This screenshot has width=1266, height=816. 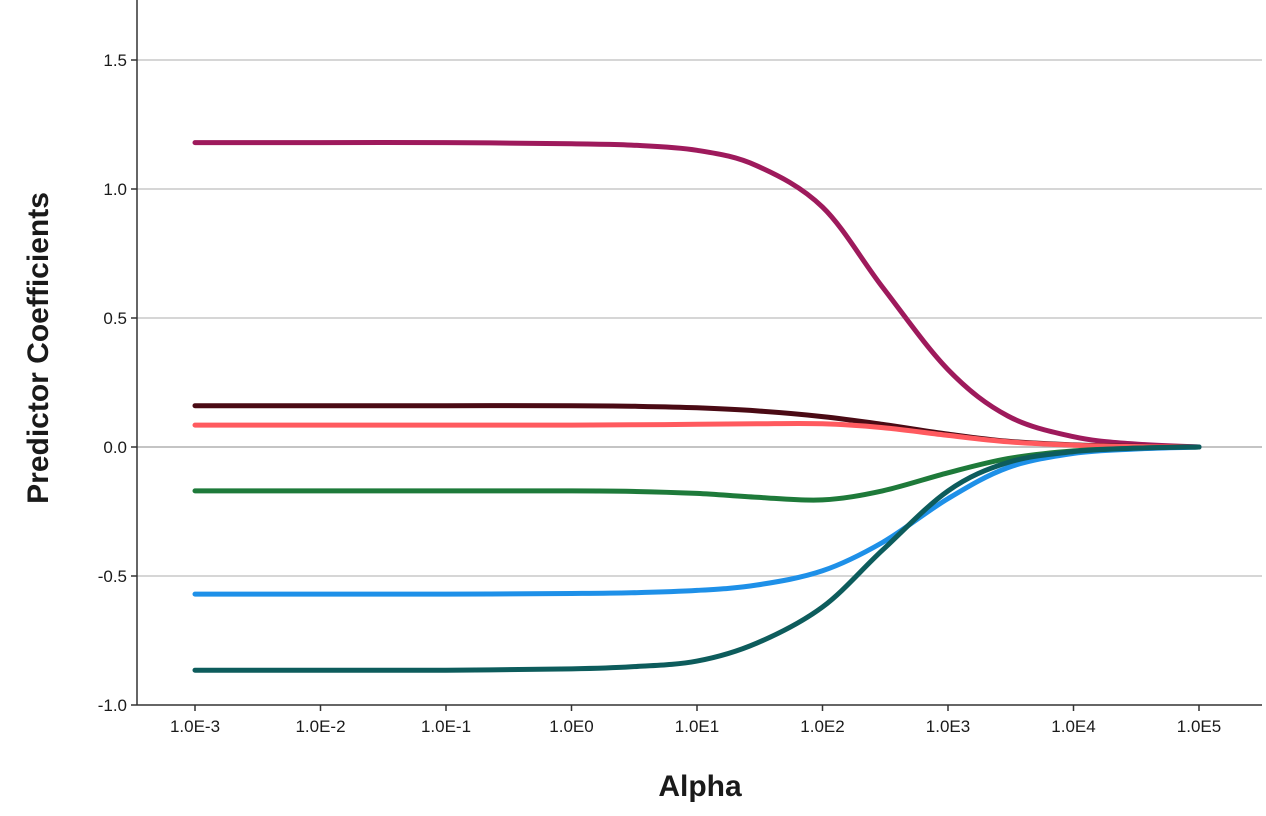 I want to click on x-tick-label: 1.0E1, so click(x=697, y=726).